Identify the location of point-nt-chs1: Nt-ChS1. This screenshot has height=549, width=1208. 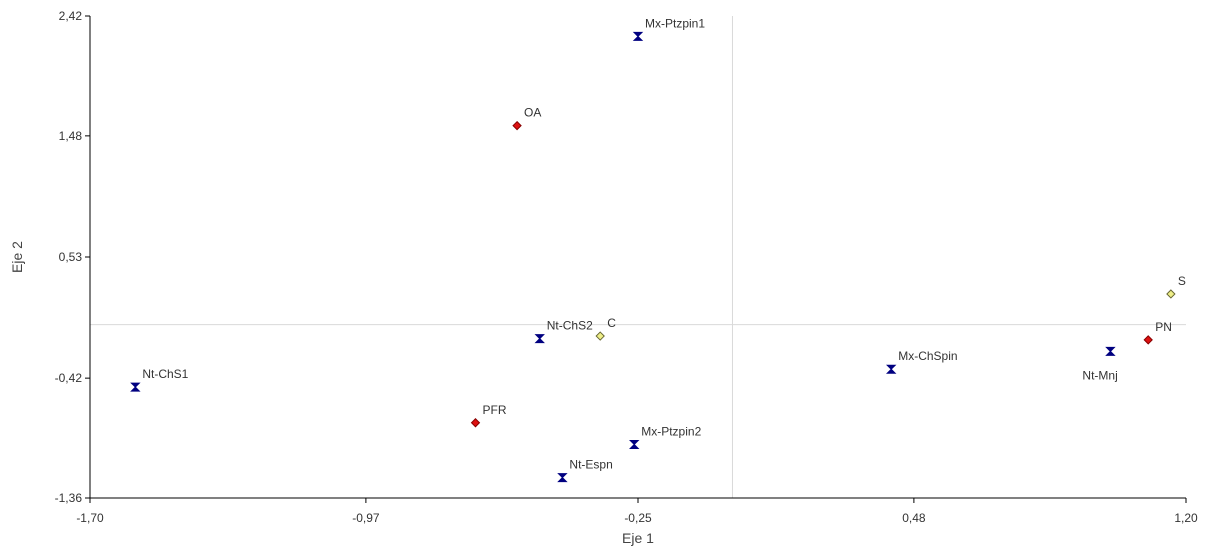
(159, 379).